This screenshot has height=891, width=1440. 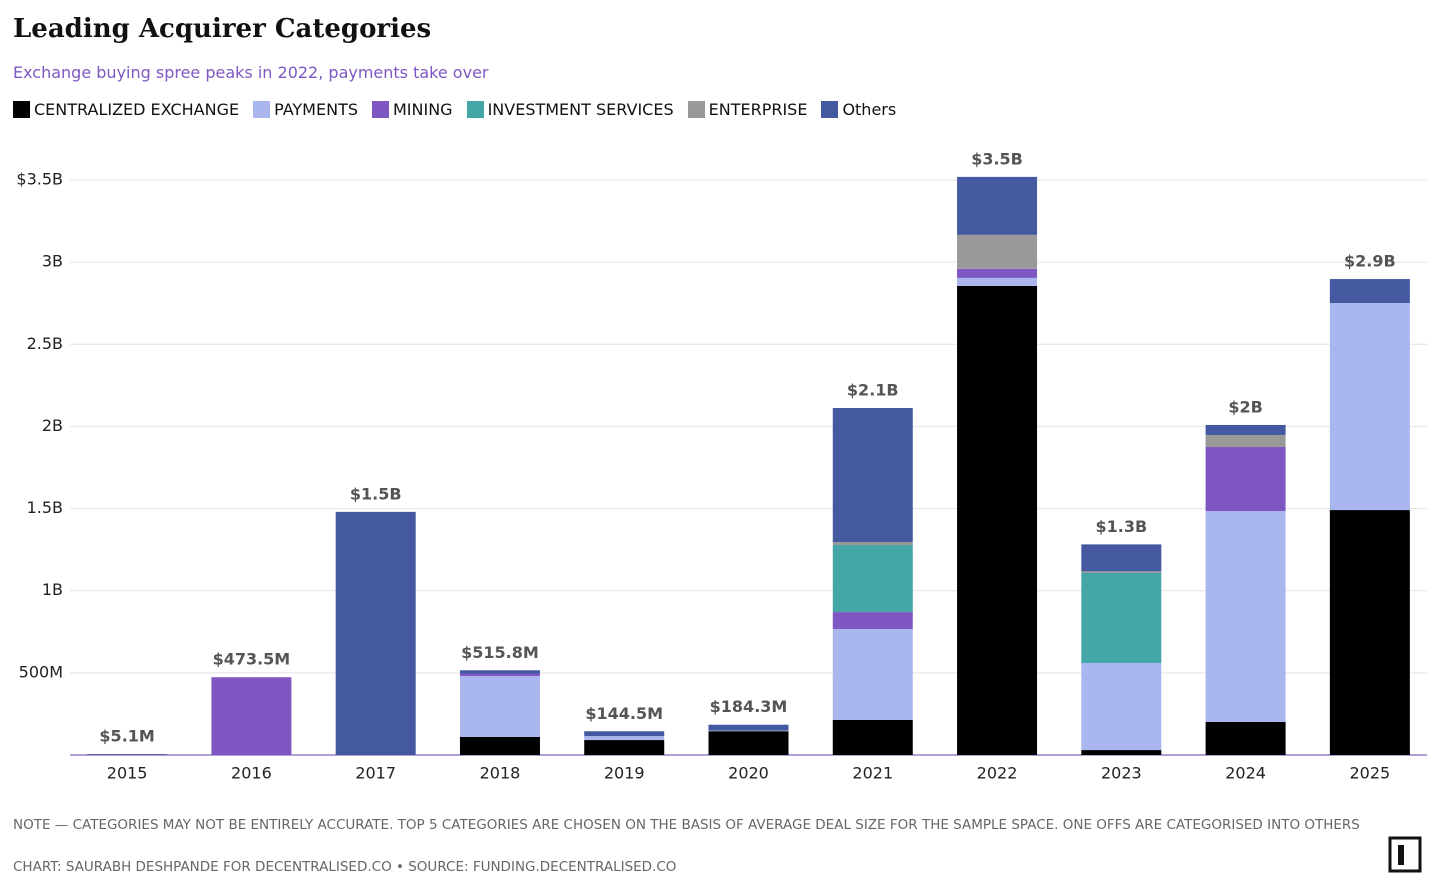 I want to click on x-tick-label: 2023, so click(x=1121, y=773).